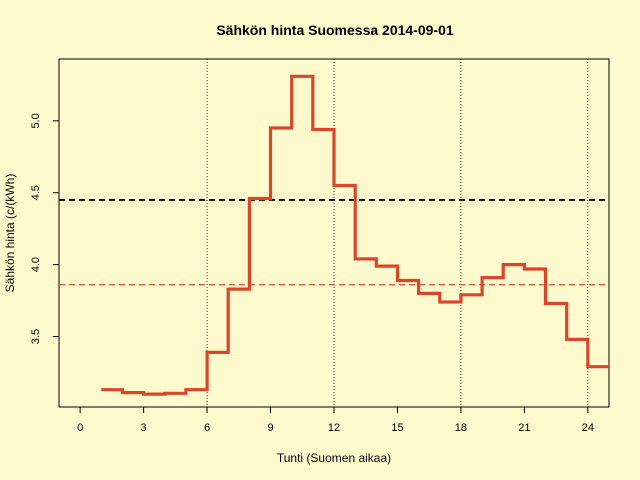  I want to click on y-tick-label: 4.0, so click(36, 264).